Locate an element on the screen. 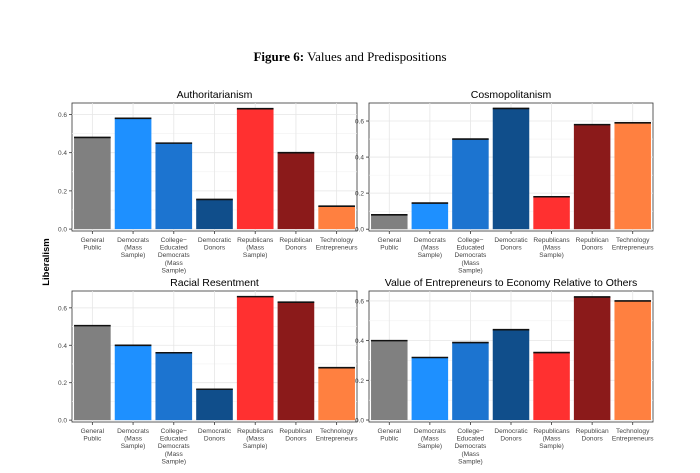 This screenshot has height=473, width=700. authoritarianism-xtick-label: Democratic is located at coordinates (215, 240).